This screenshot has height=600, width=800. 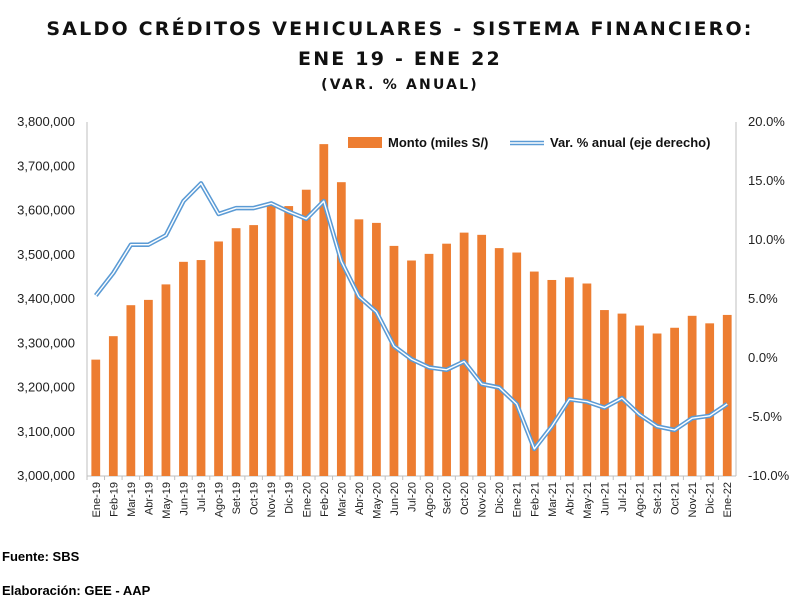 I want to click on x-tick-label: Jun-20, so click(x=395, y=499).